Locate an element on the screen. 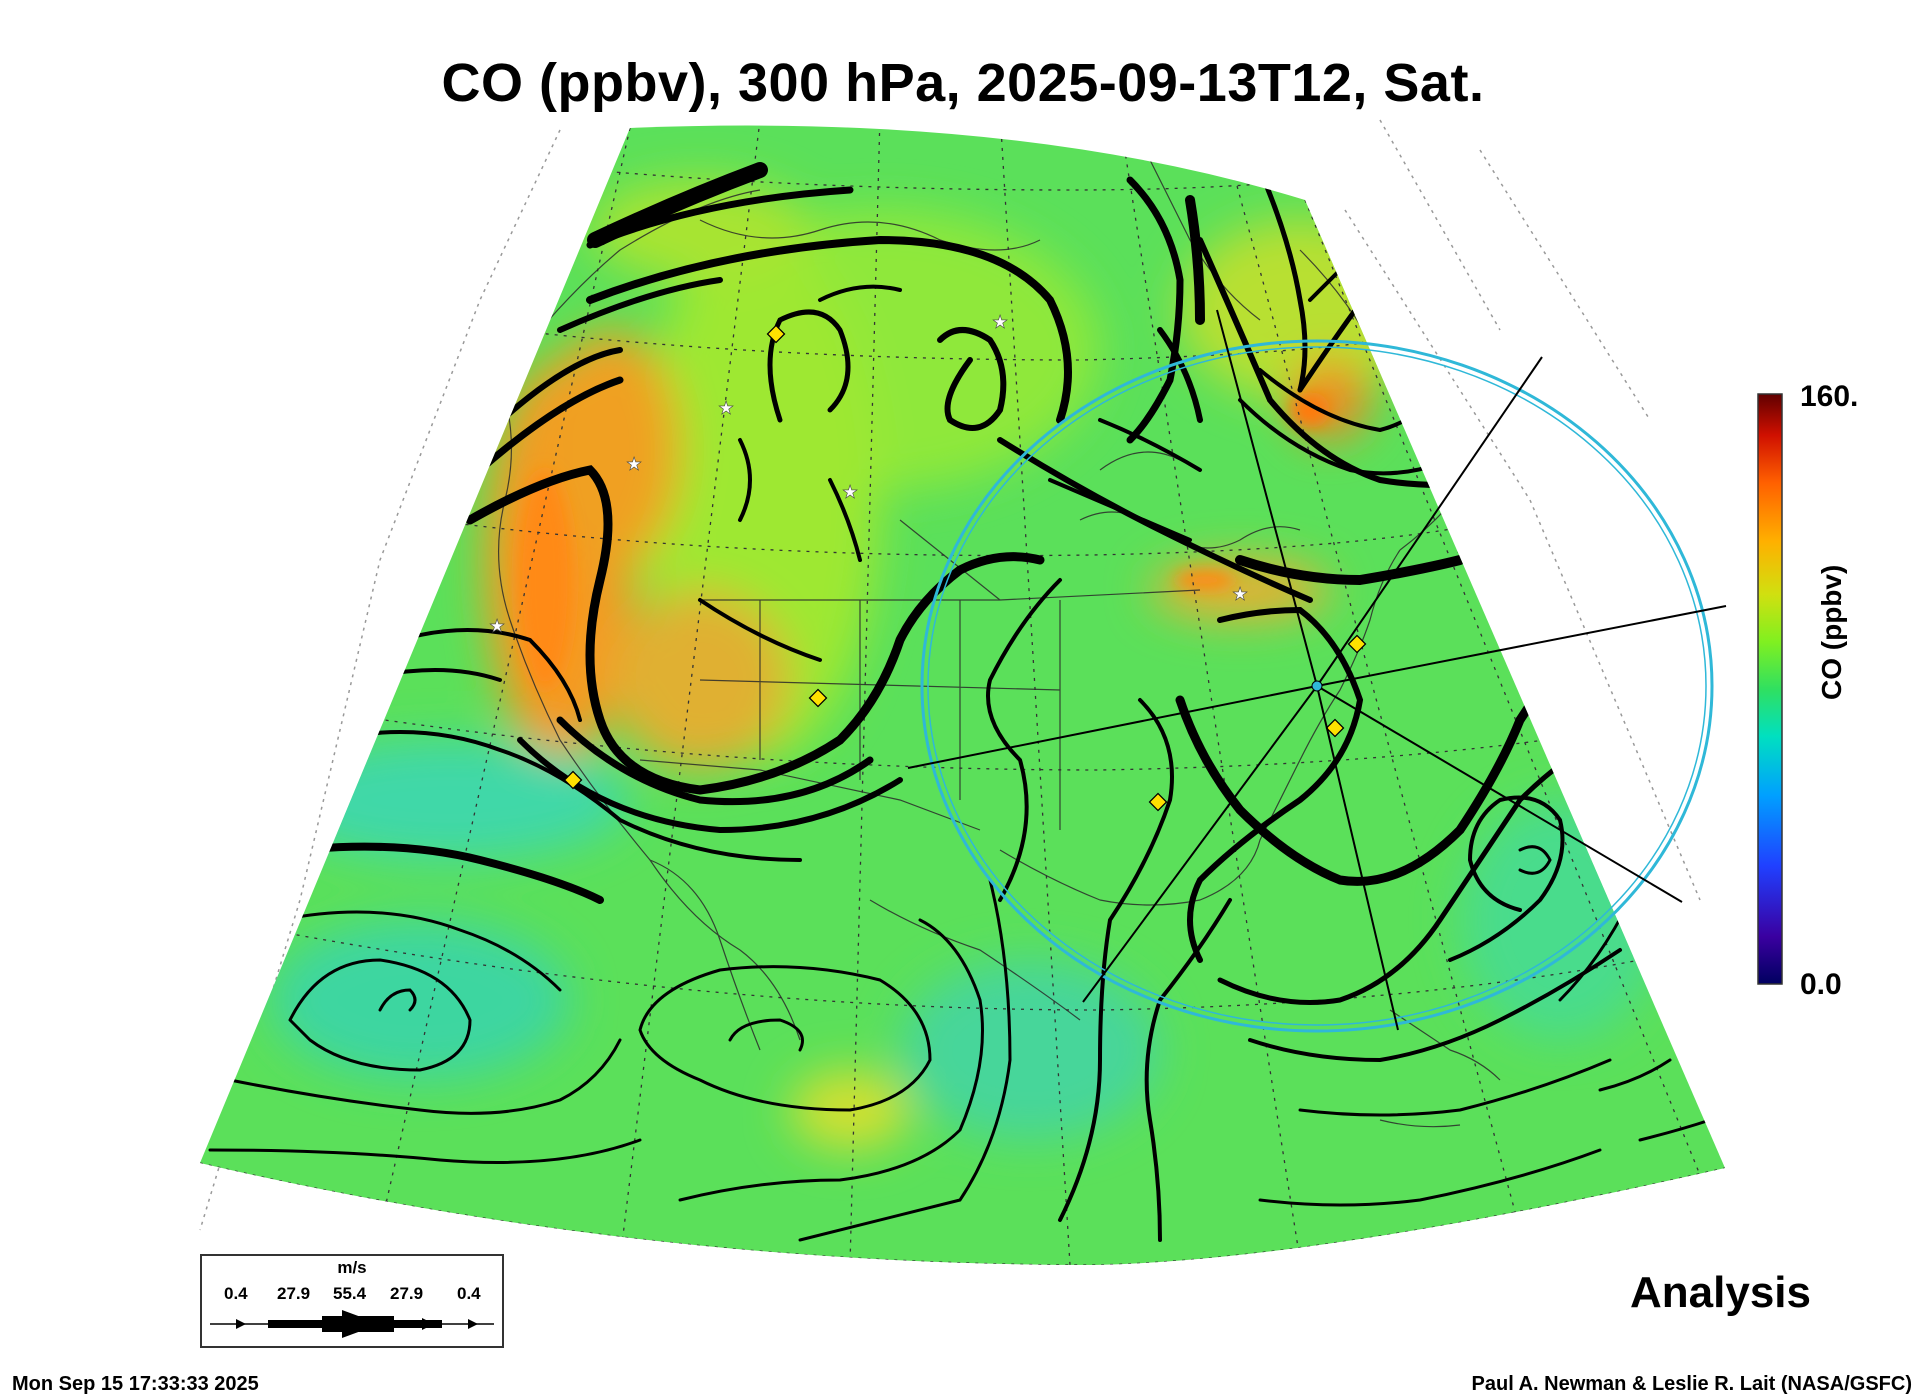 This screenshot has width=1926, height=1396. wind-legend-arrows is located at coordinates (352, 1324).